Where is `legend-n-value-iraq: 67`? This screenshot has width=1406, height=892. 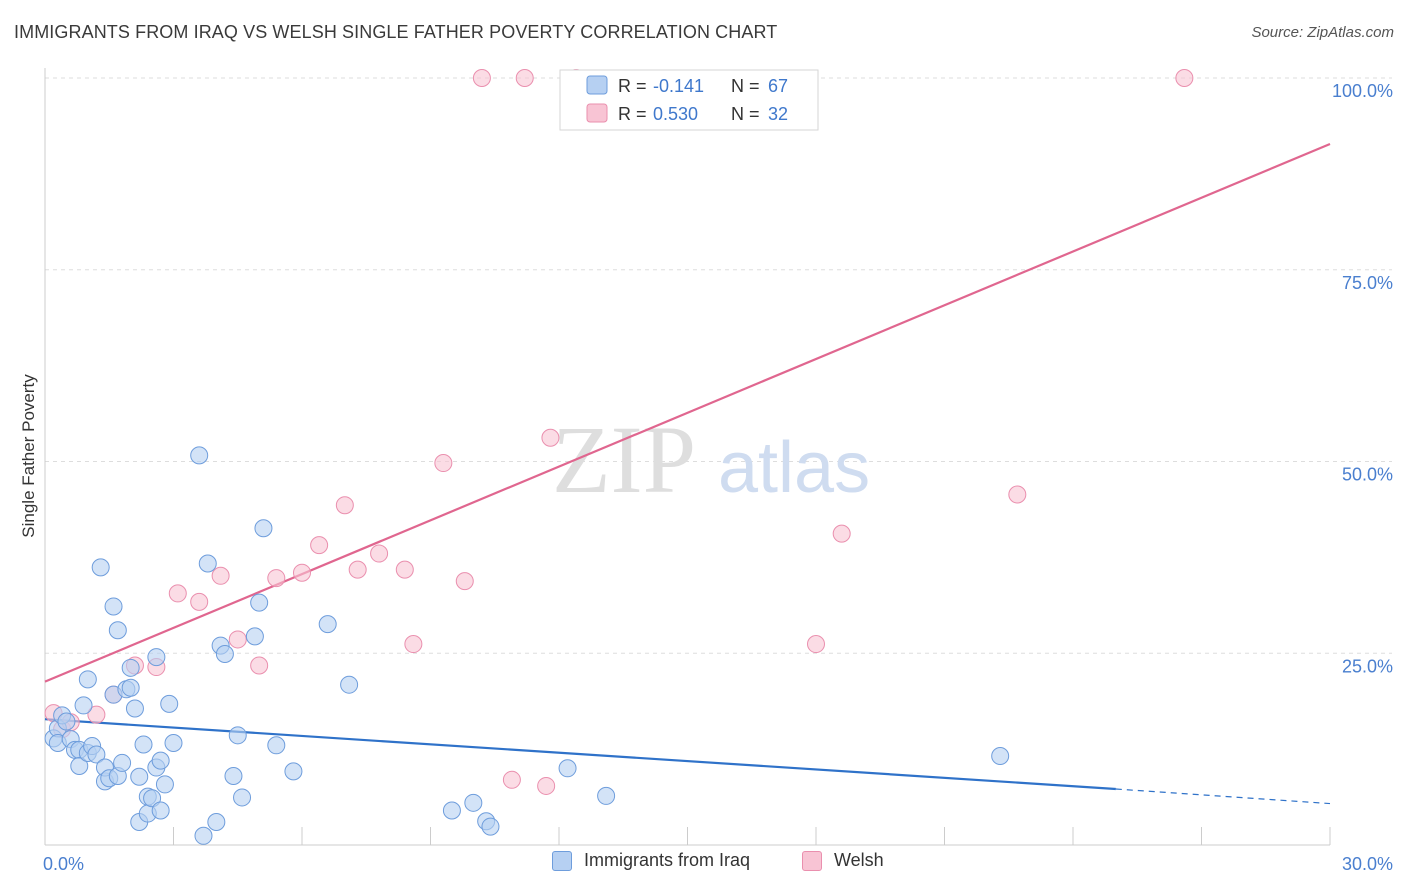
legend-n-value-iraq: 67 is located at coordinates (778, 86).